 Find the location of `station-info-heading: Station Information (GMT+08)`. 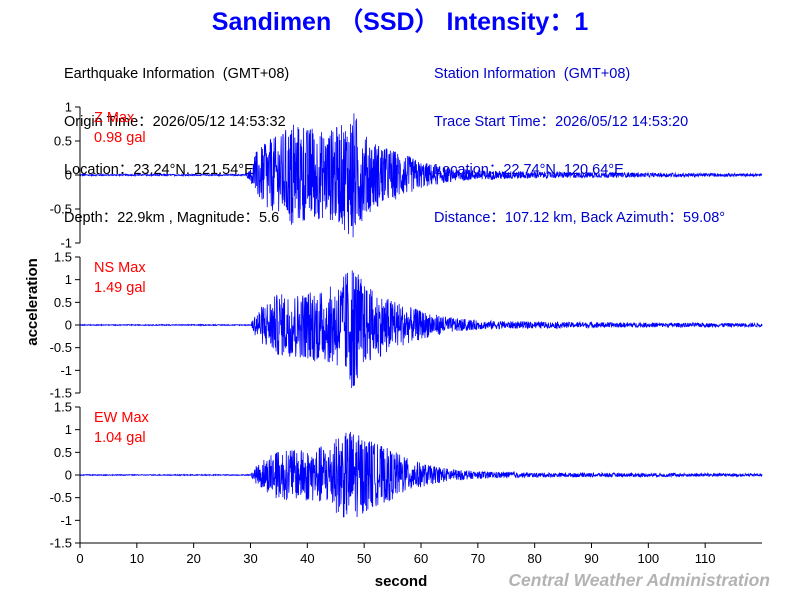

station-info-heading: Station Information (GMT+08) is located at coordinates (532, 74).